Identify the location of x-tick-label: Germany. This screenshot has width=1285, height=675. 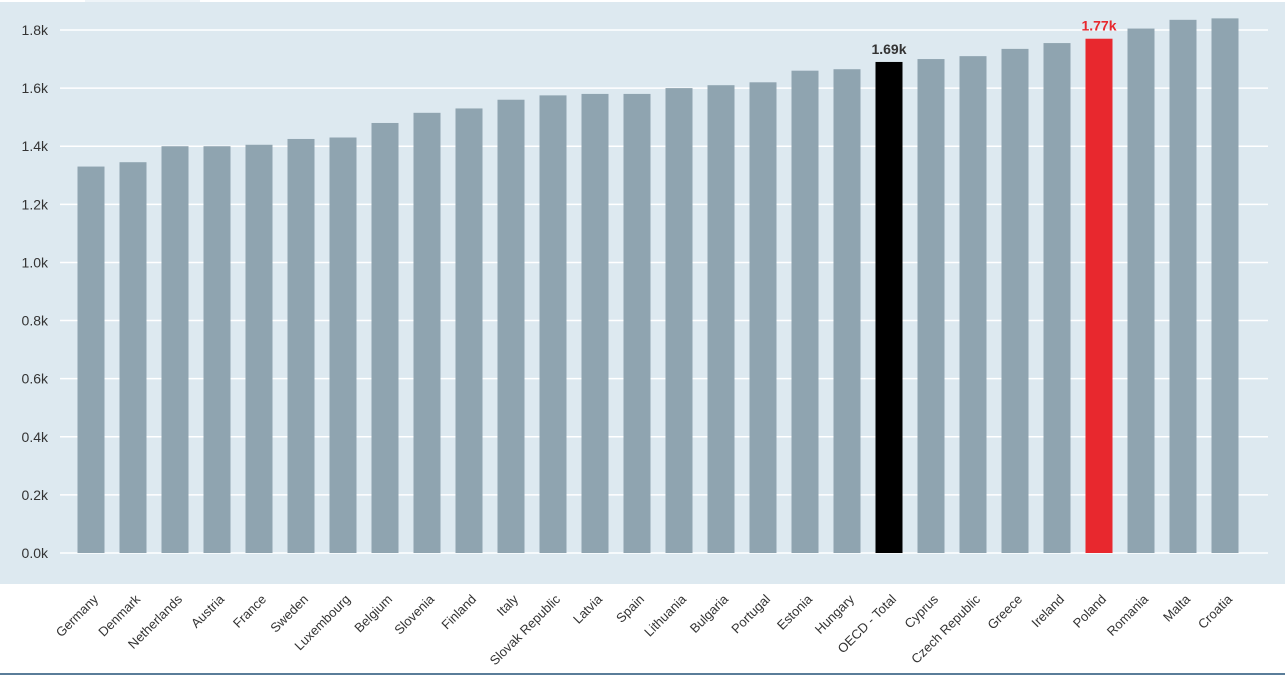
(77, 615).